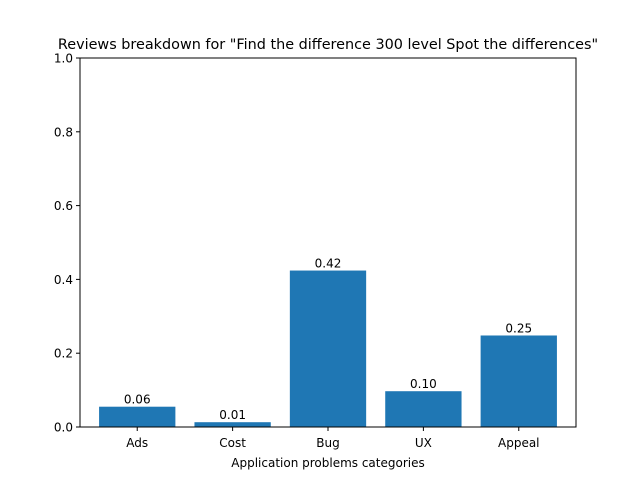 This screenshot has height=480, width=640. I want to click on bar-cost, so click(232, 424).